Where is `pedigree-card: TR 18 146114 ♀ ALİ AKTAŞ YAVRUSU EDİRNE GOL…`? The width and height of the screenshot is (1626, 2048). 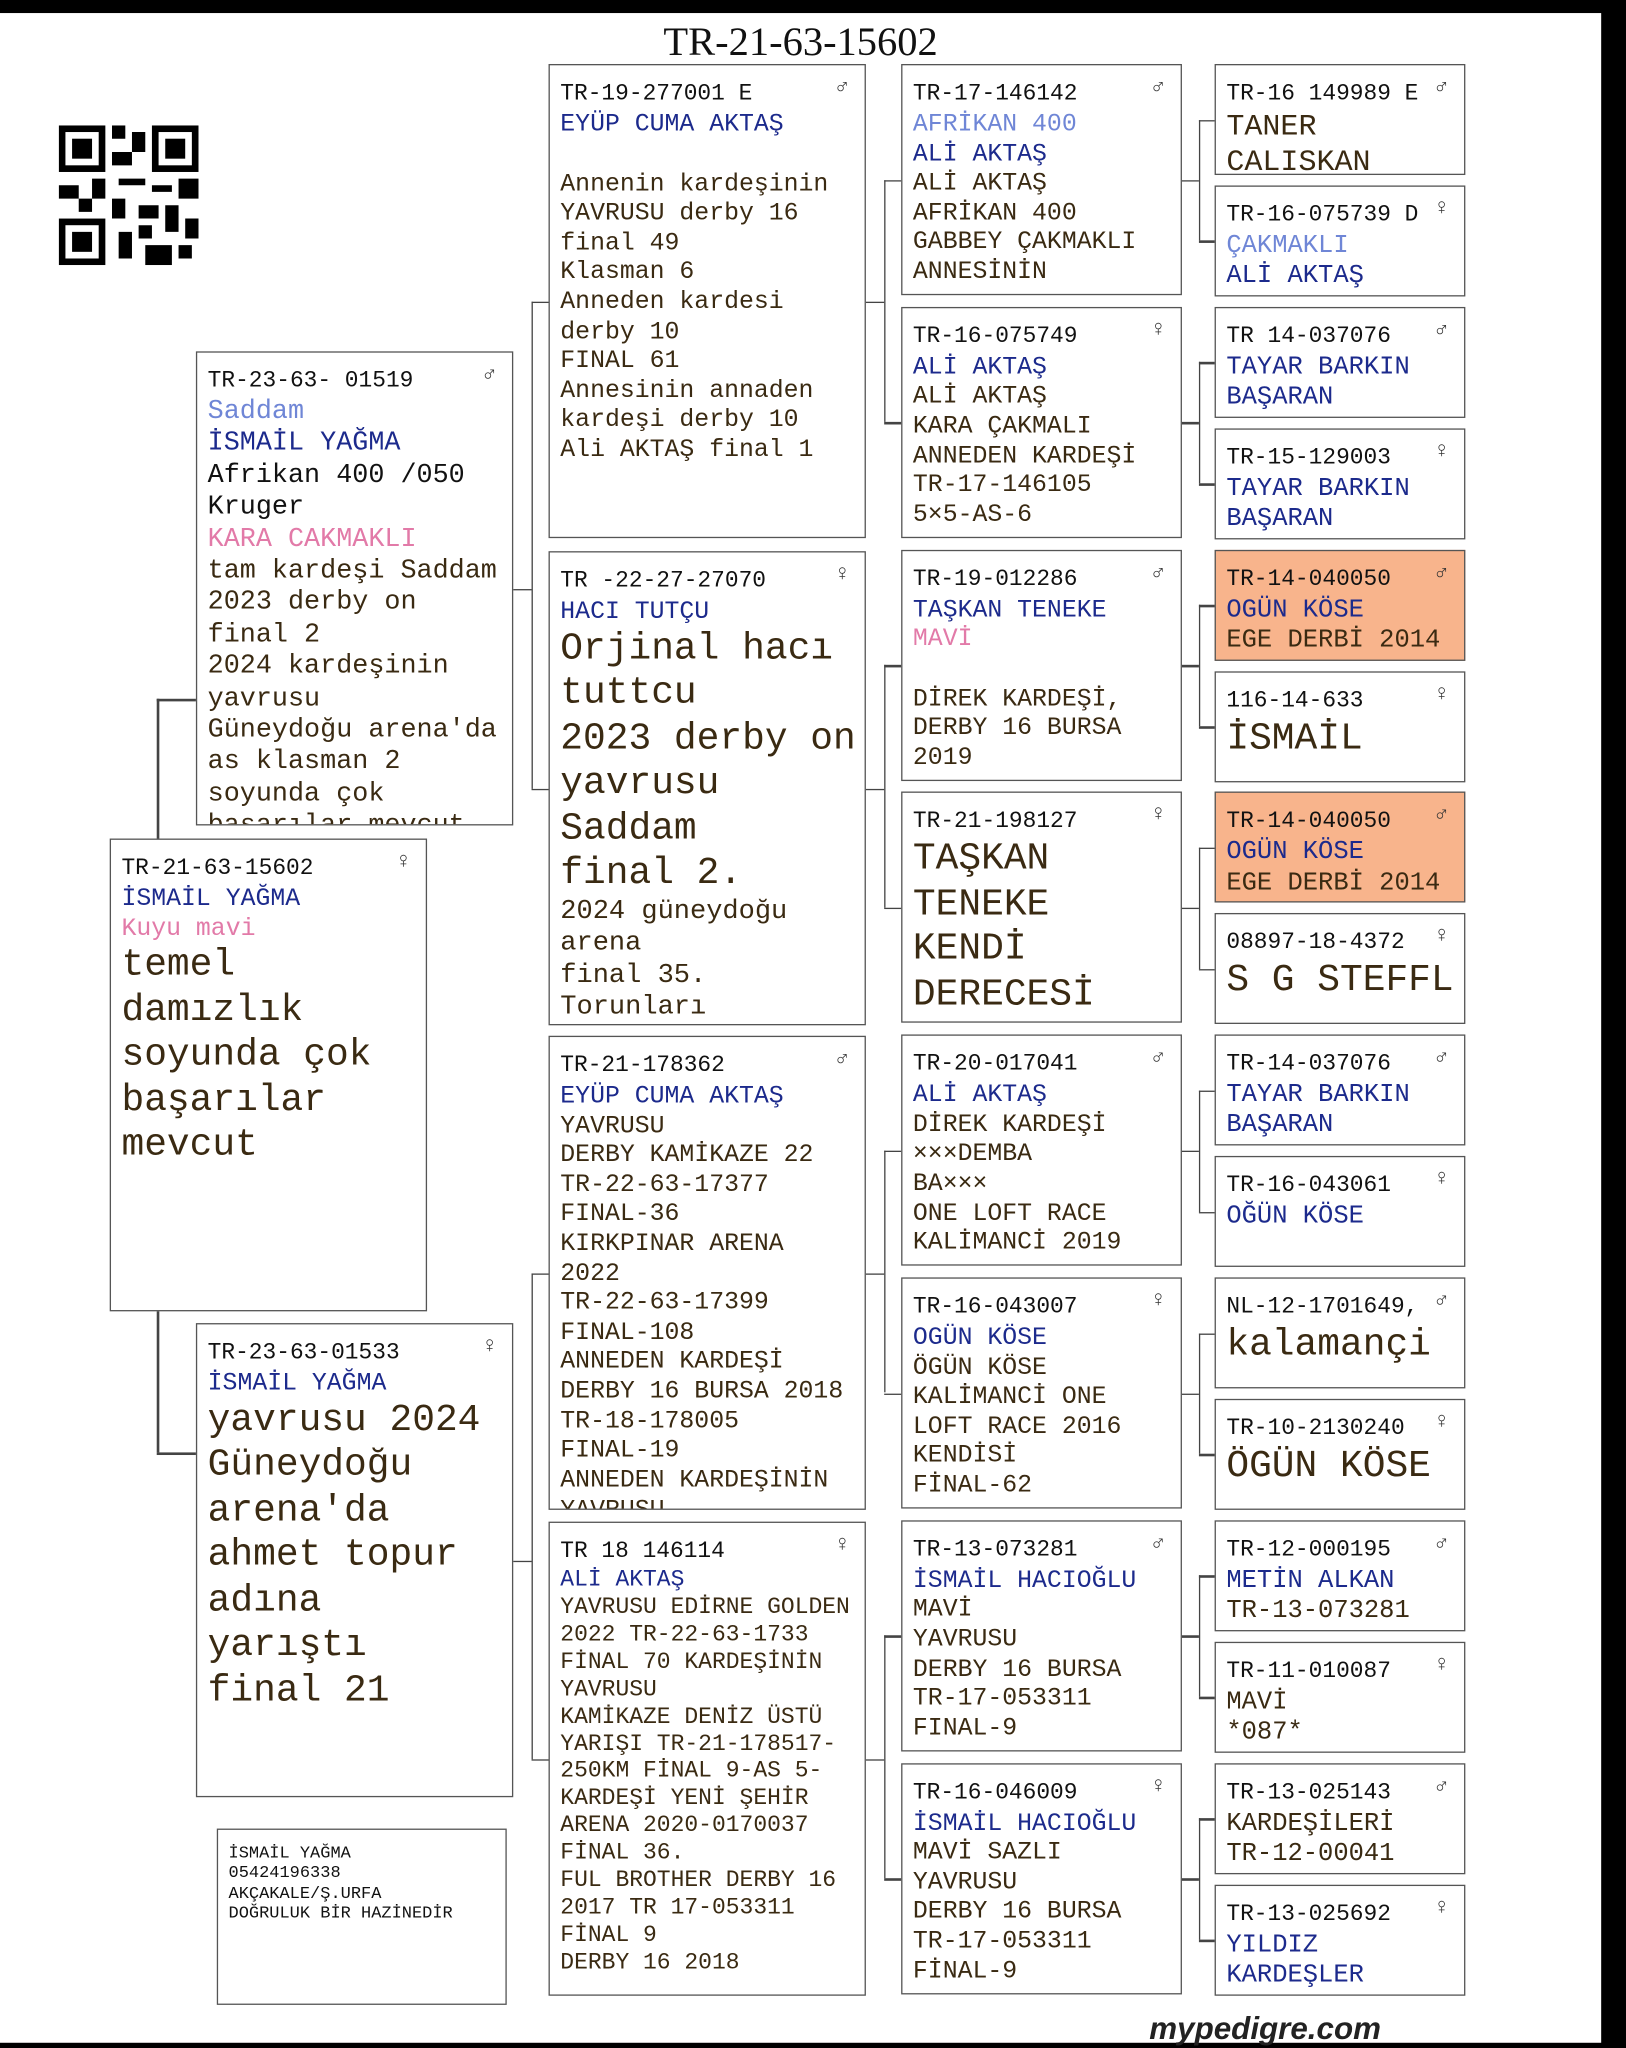
pedigree-card: TR 18 146114 ♀ ALİ AKTAŞ YAVRUSU EDİRNE GOL… is located at coordinates (707, 1758).